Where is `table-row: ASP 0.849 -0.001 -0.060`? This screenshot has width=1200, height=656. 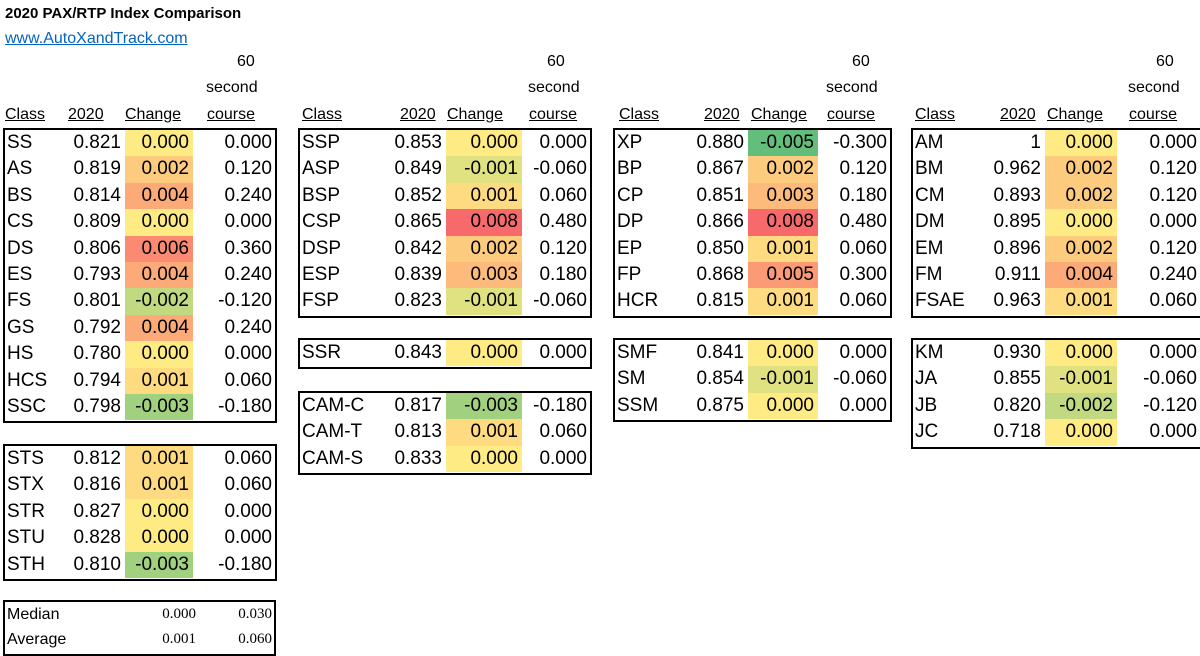
table-row: ASP 0.849 -0.001 -0.060 is located at coordinates (445, 169).